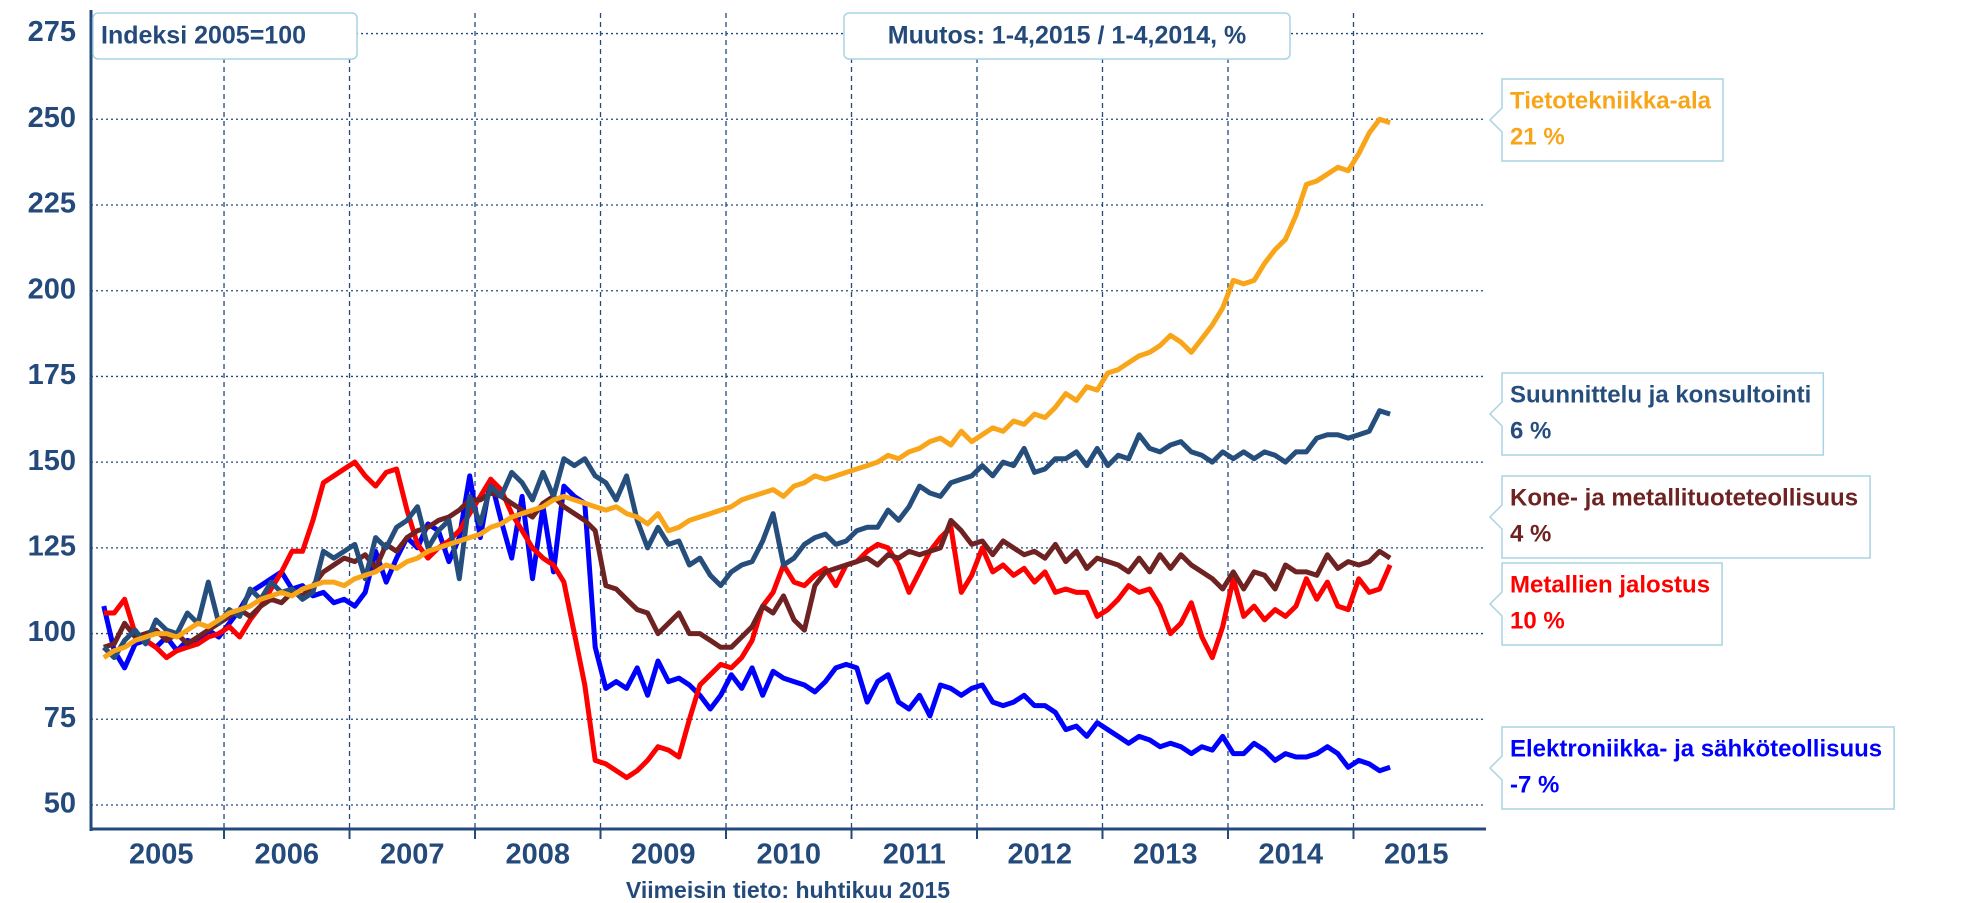 This screenshot has height=903, width=1981. I want to click on series-label: Suunnittelu ja konsultointi 6 %, so click(1656, 414).